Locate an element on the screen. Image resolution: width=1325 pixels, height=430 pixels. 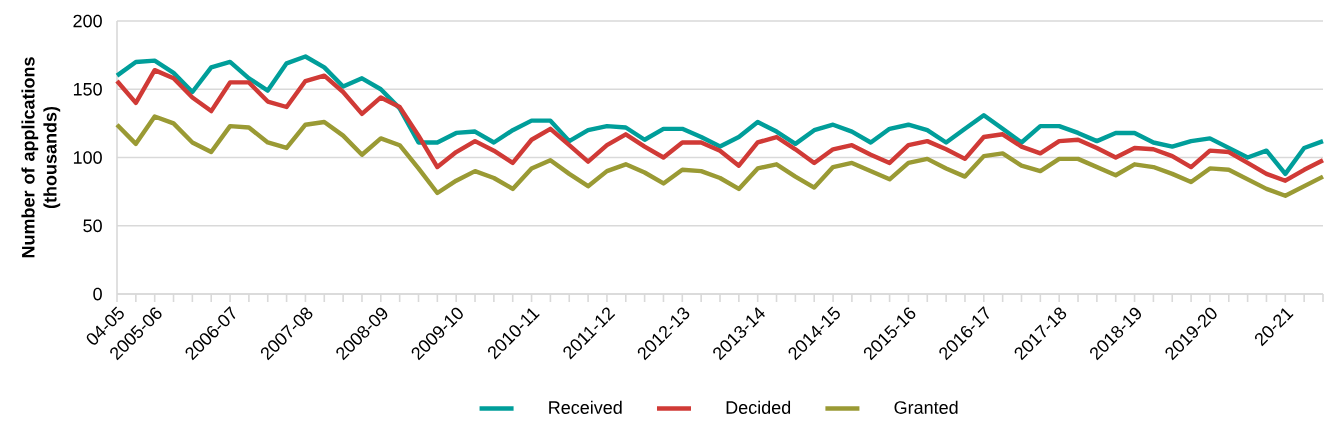
y-tick-label: 0 is located at coordinates (97, 294).